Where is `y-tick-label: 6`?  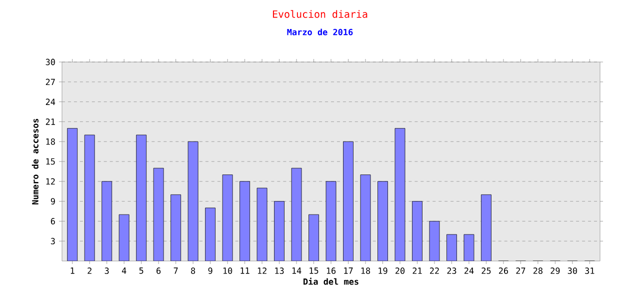 y-tick-label: 6 is located at coordinates (52, 221).